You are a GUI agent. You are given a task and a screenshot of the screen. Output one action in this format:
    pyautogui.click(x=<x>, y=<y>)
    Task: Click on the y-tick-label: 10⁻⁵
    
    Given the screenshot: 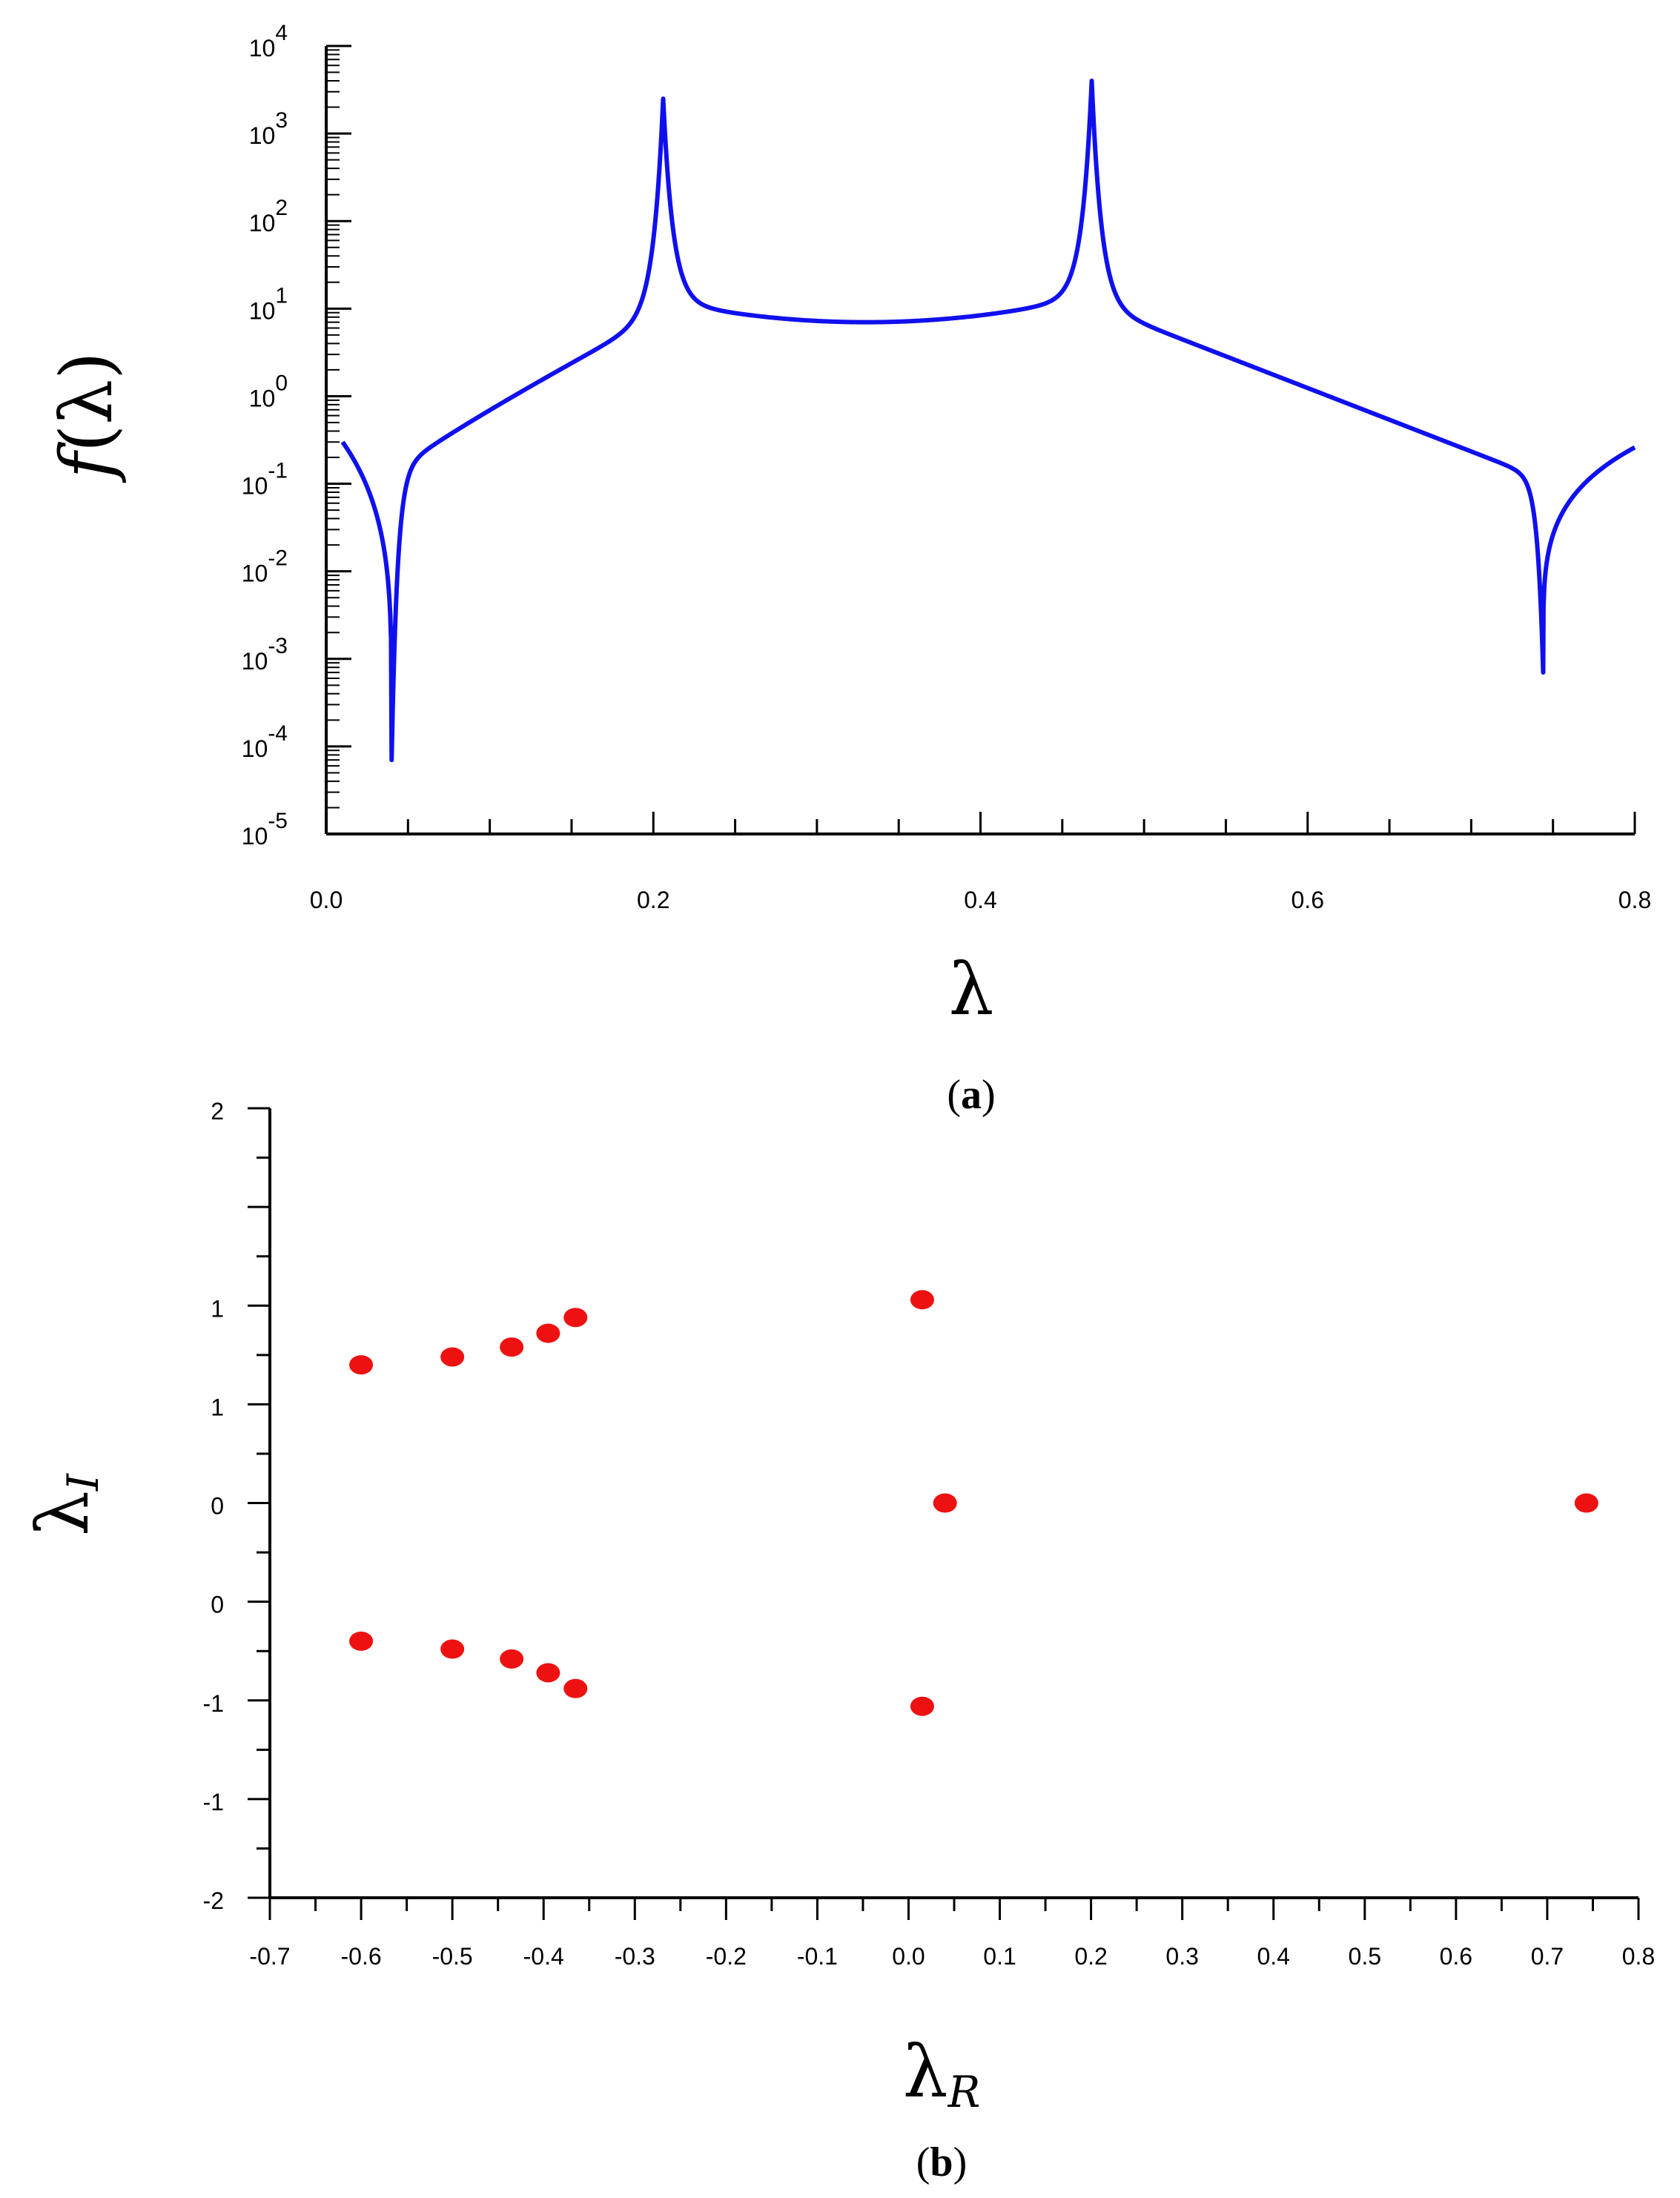 What is the action you would take?
    pyautogui.click(x=265, y=829)
    